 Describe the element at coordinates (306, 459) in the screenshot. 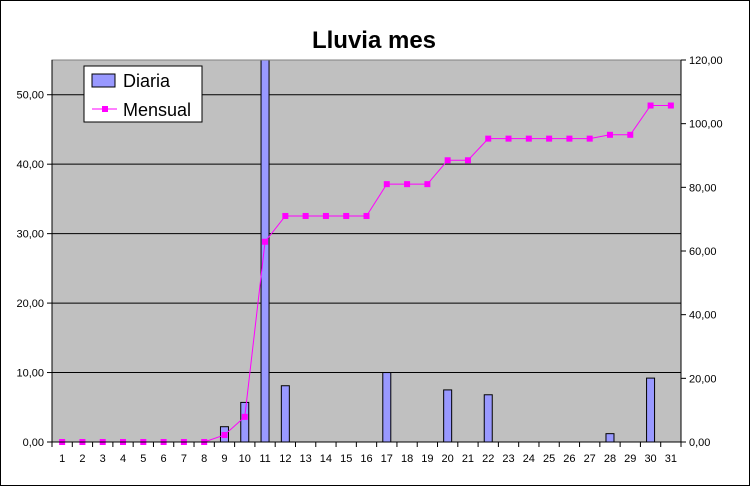

I see `x-tick-label: 13` at that location.